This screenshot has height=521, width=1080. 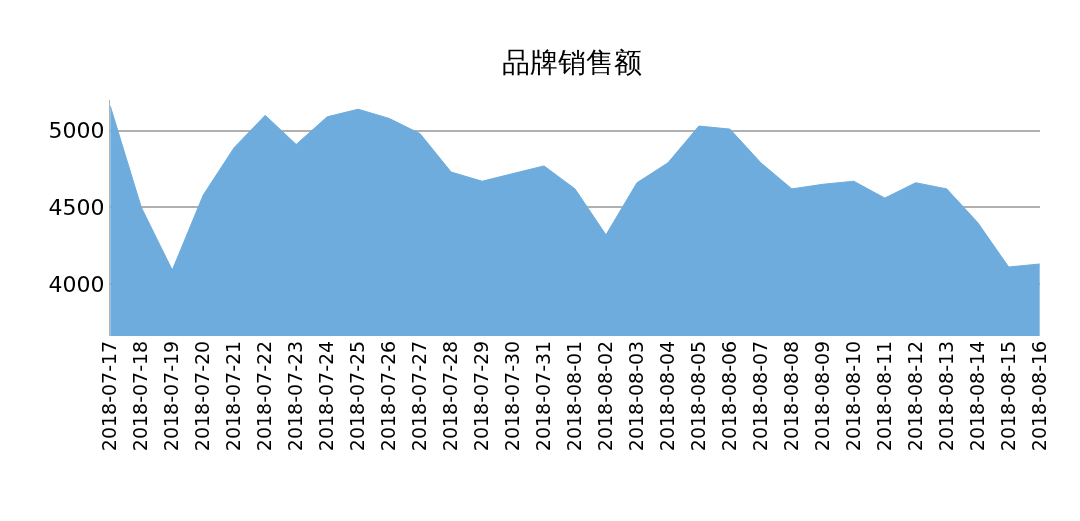 I want to click on x-tick-label: 2018-07-20, so click(x=202, y=396).